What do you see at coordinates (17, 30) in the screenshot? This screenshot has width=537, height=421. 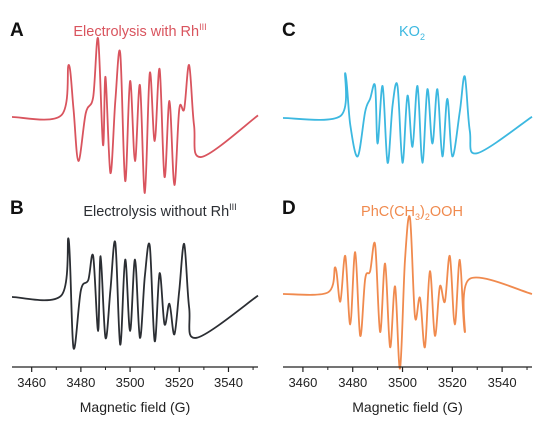 I see `panel-label: A` at bounding box center [17, 30].